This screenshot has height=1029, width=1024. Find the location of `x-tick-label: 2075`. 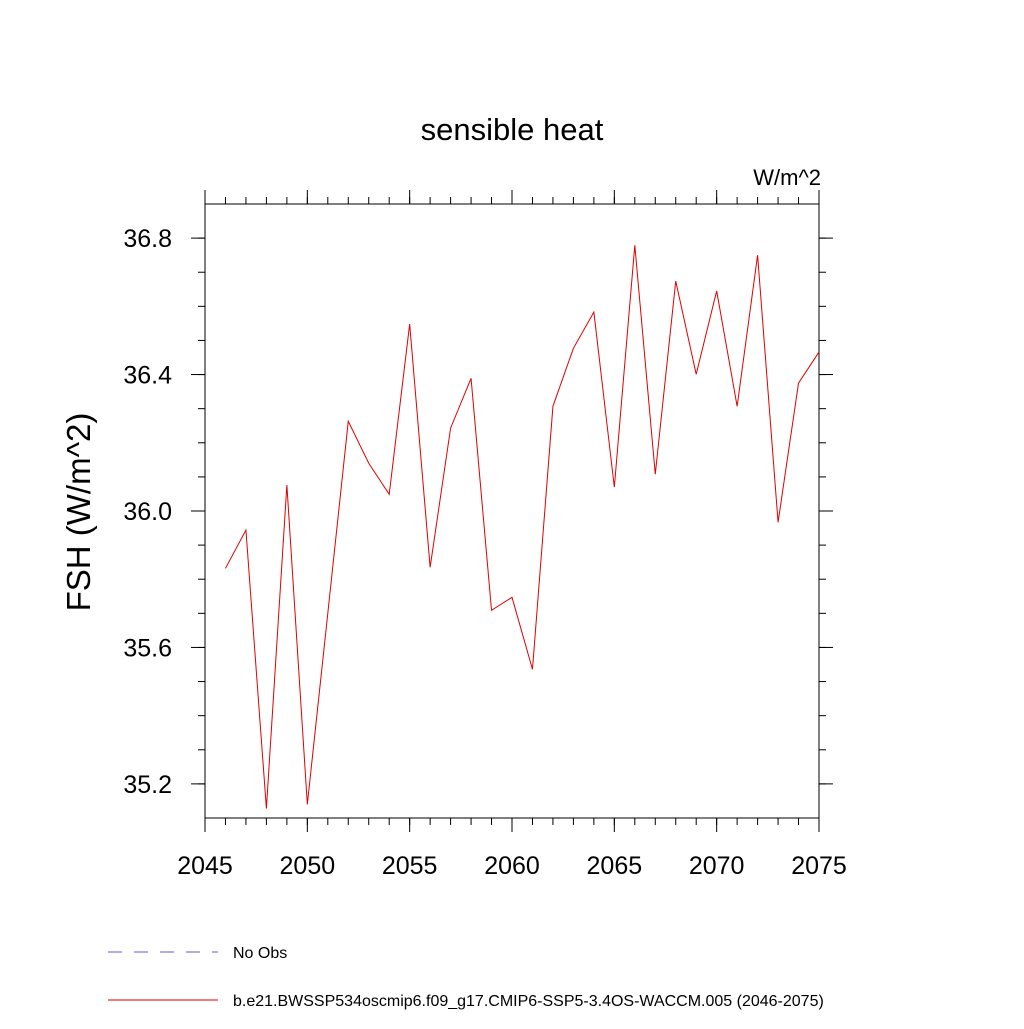

x-tick-label: 2075 is located at coordinates (819, 866).